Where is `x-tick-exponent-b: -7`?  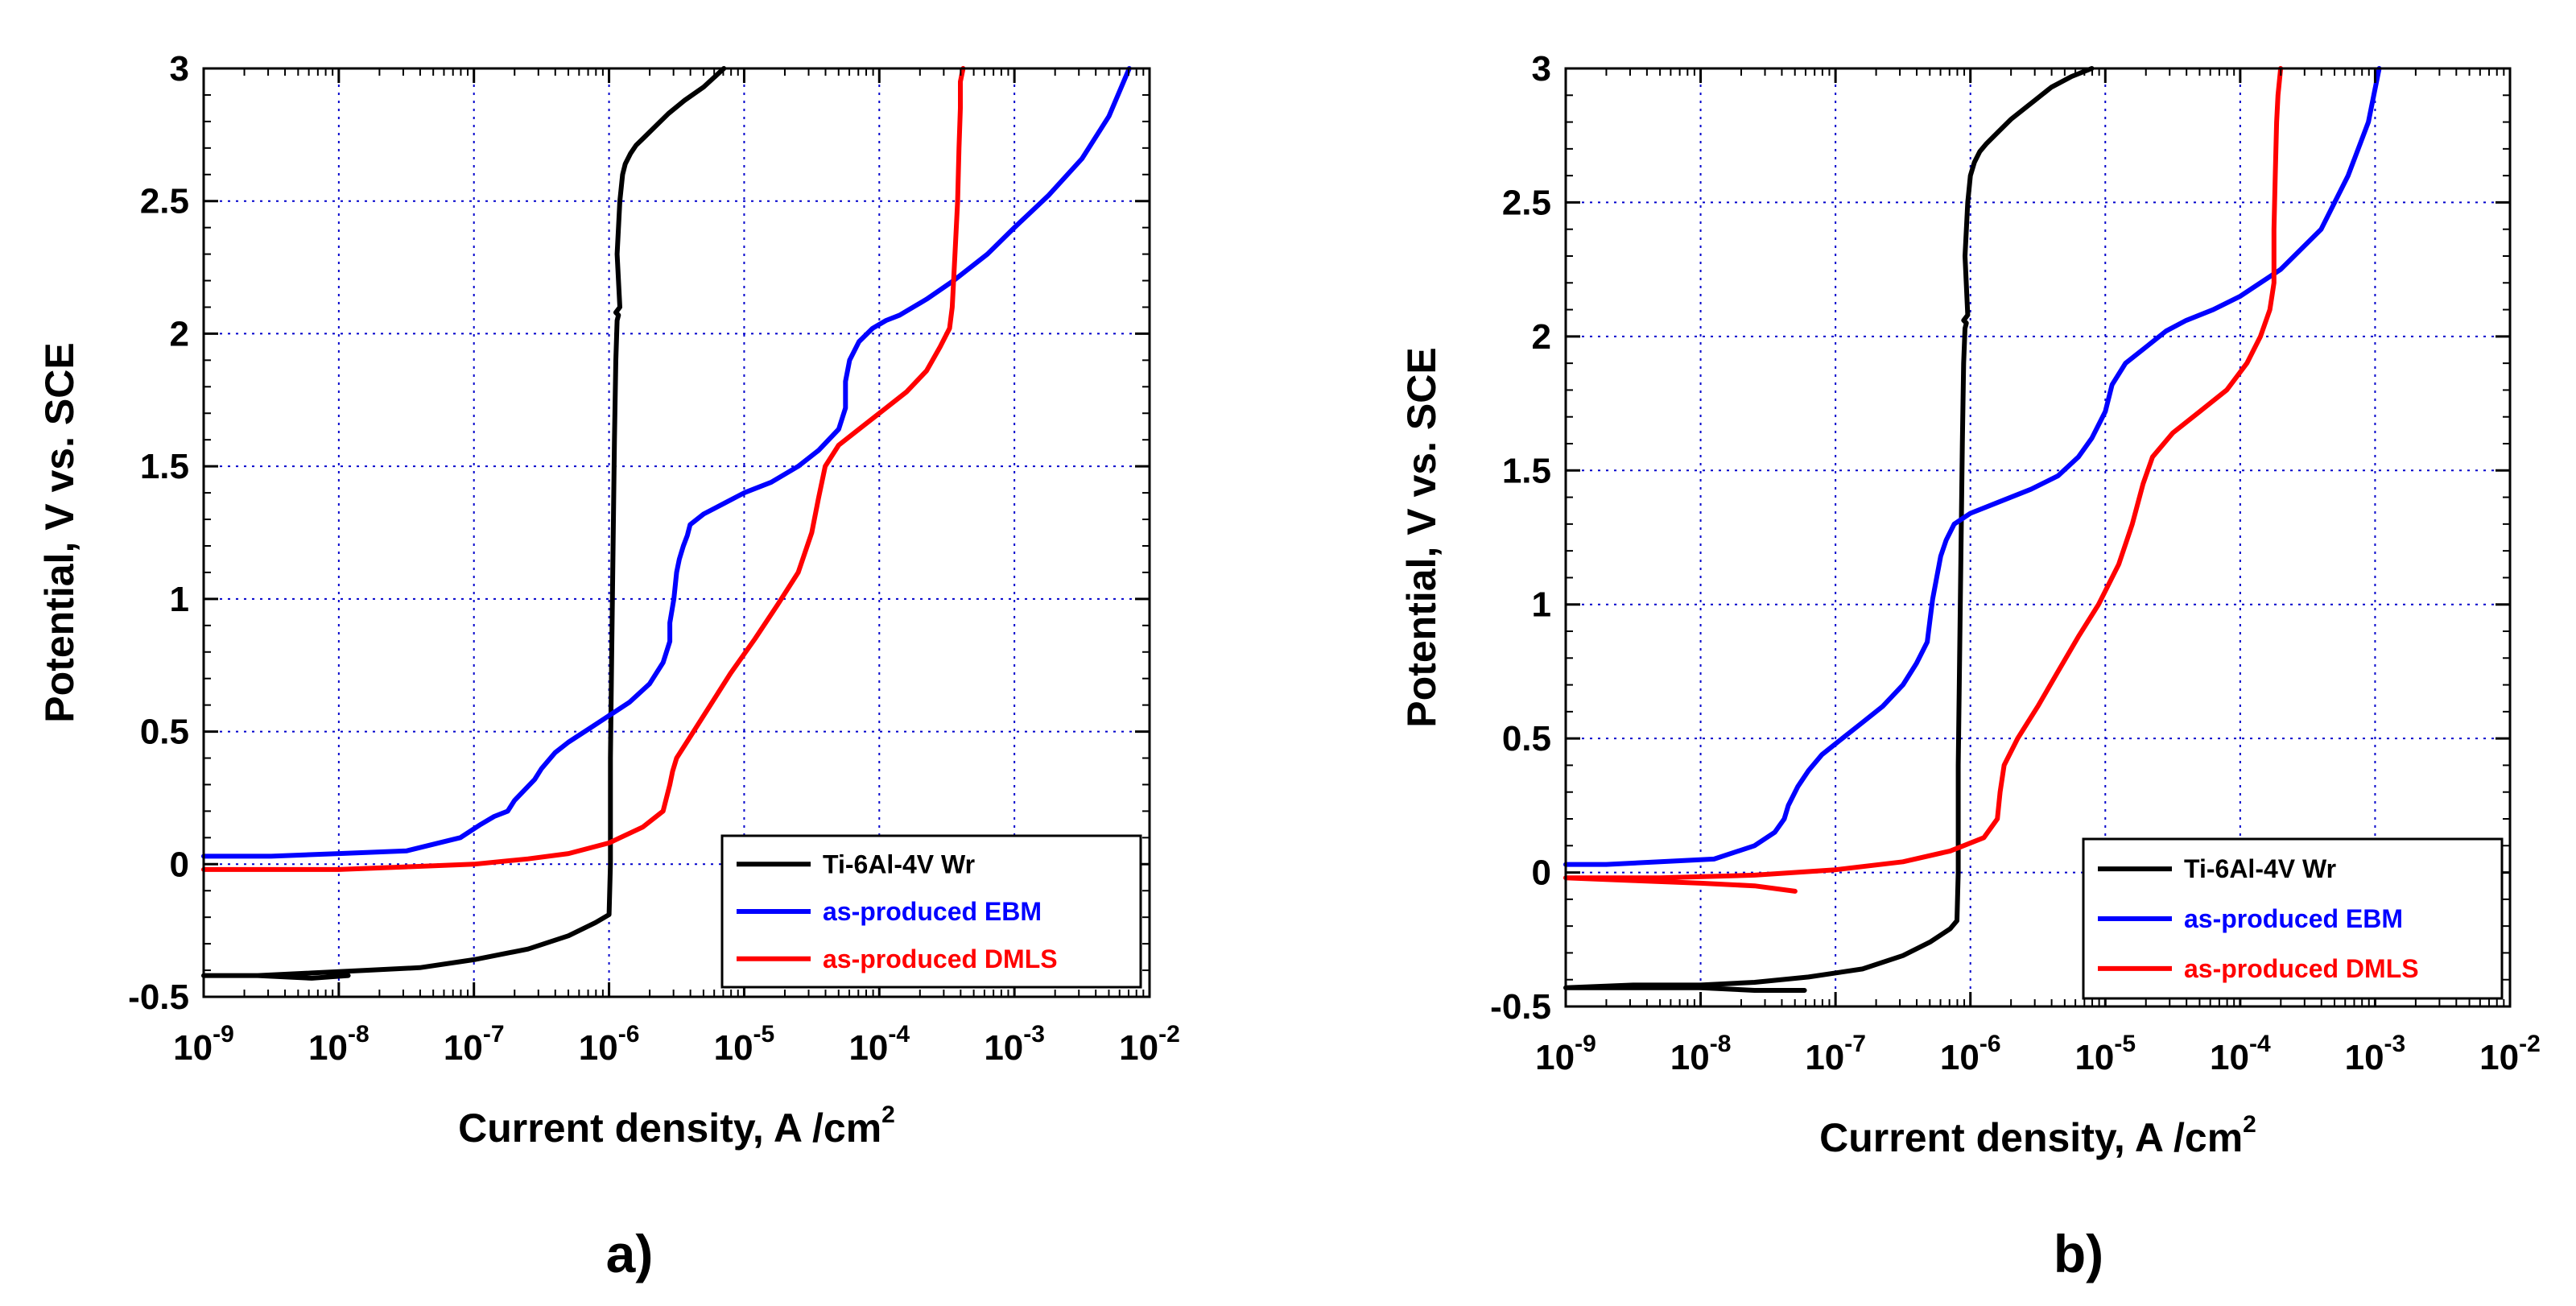 x-tick-exponent-b: -7 is located at coordinates (1855, 1044).